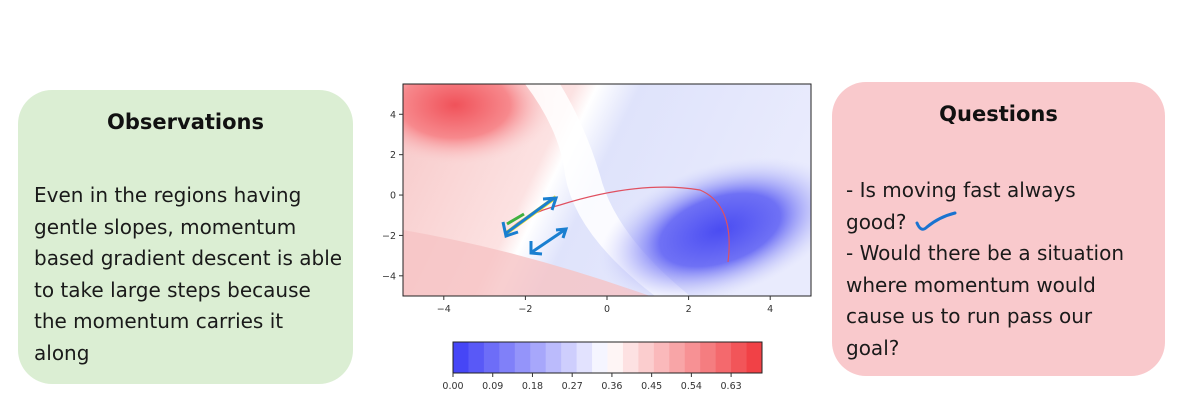 The image size is (1194, 410). I want to click on y-tick-label: 2, so click(393, 155).